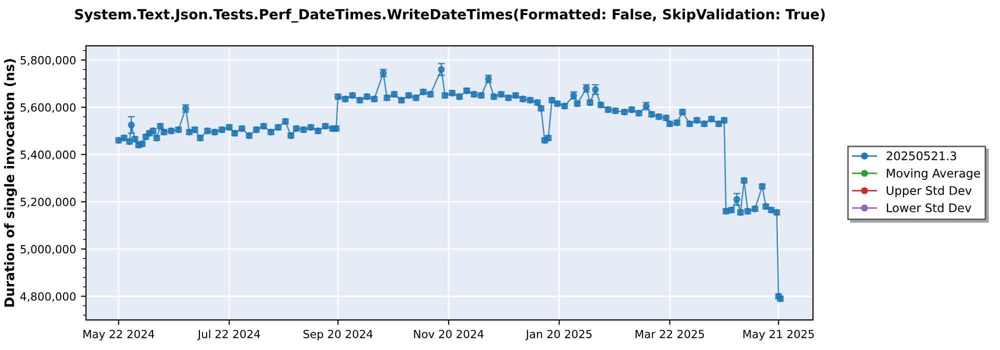  What do you see at coordinates (778, 335) in the screenshot?
I see `x-tick-label: May 21 2025` at bounding box center [778, 335].